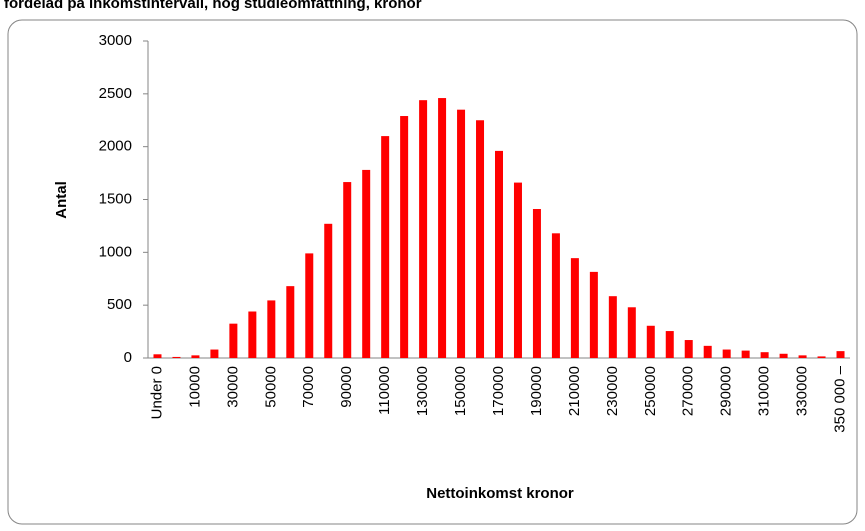 This screenshot has height=531, width=865. I want to click on x-tick-label: 250000, so click(650, 391).